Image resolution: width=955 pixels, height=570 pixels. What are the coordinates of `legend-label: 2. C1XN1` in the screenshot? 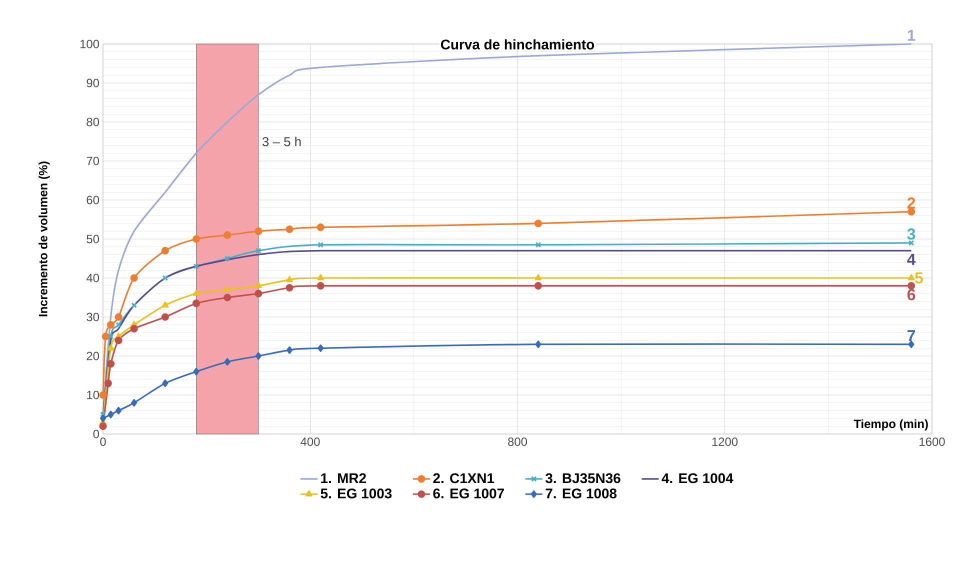 It's located at (463, 478).